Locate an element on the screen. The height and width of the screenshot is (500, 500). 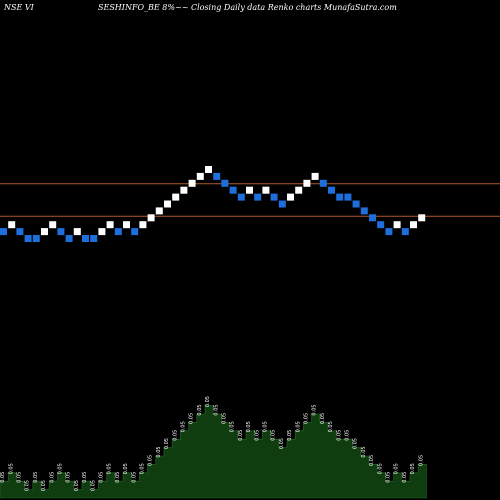
reference-lines is located at coordinates (250, 200).